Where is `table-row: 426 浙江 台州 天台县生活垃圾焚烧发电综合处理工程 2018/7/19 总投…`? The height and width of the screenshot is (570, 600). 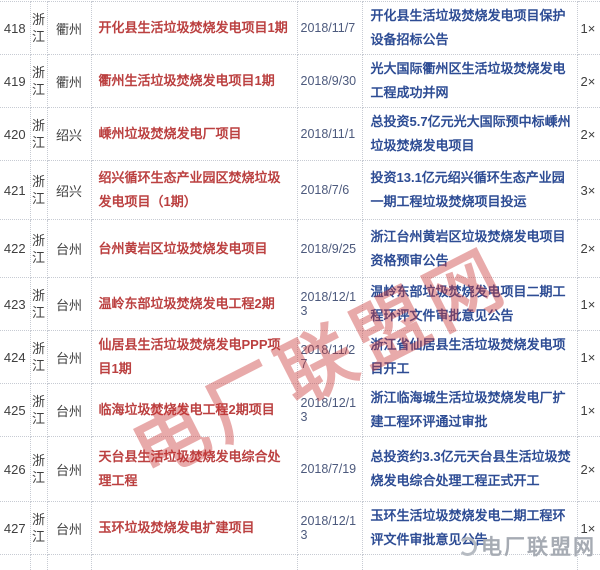
table-row: 426 浙江 台州 天台县生活垃圾焚烧发电综合处理工程 2018/7/19 总投… is located at coordinates (300, 469).